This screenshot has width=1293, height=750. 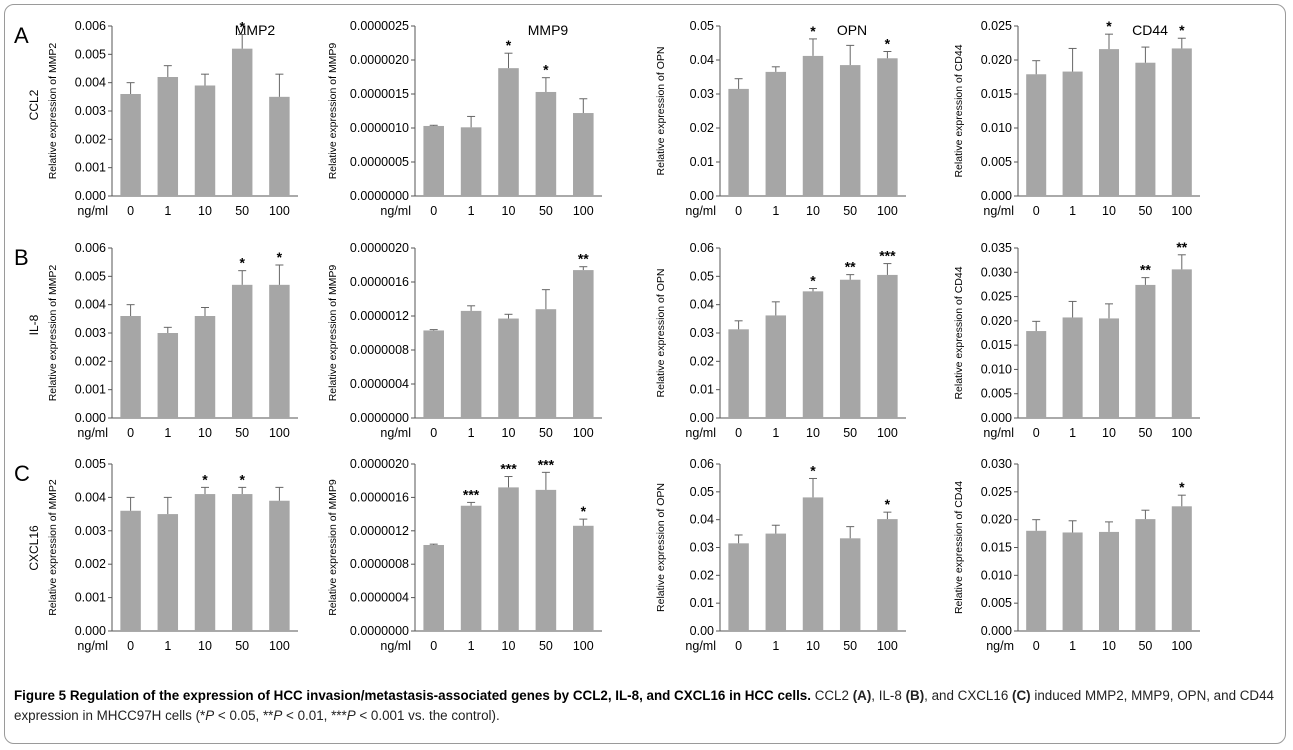 I want to click on y-tick-label: 0.010, so click(x=996, y=128).